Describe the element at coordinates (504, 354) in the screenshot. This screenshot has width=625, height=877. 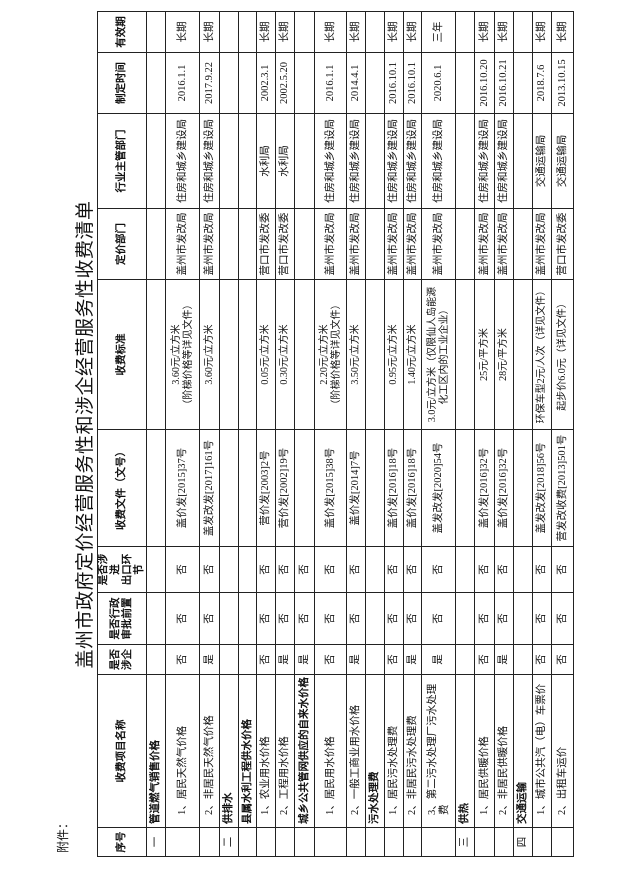
I see `cell-fee-standard: 28元/平方米` at that location.